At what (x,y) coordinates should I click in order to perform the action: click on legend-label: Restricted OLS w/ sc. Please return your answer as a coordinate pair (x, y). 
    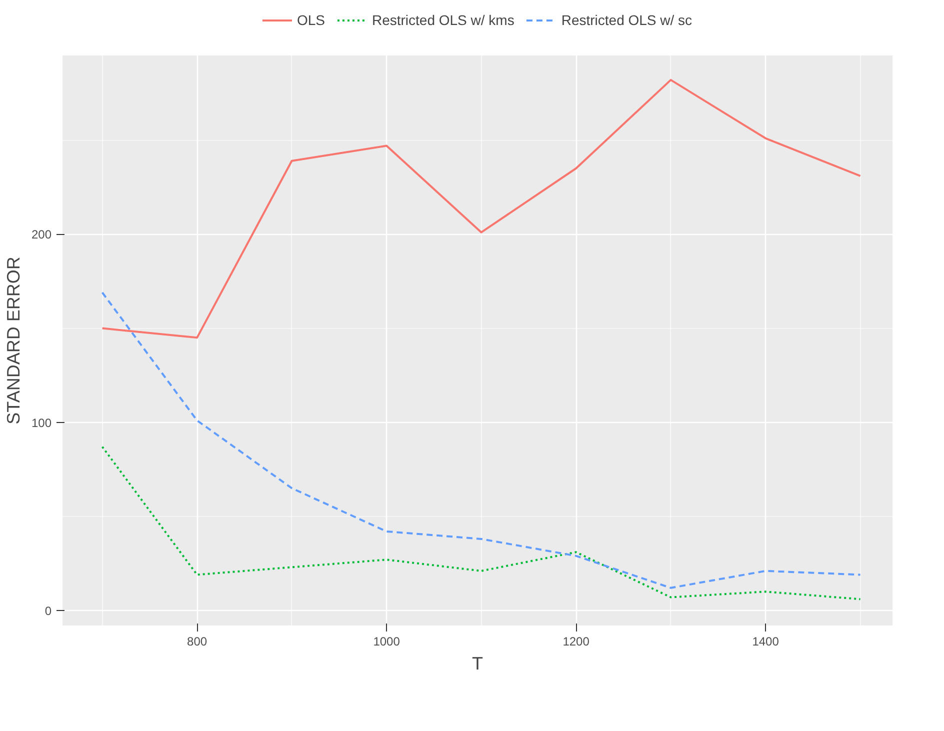
    Looking at the image, I should click on (626, 20).